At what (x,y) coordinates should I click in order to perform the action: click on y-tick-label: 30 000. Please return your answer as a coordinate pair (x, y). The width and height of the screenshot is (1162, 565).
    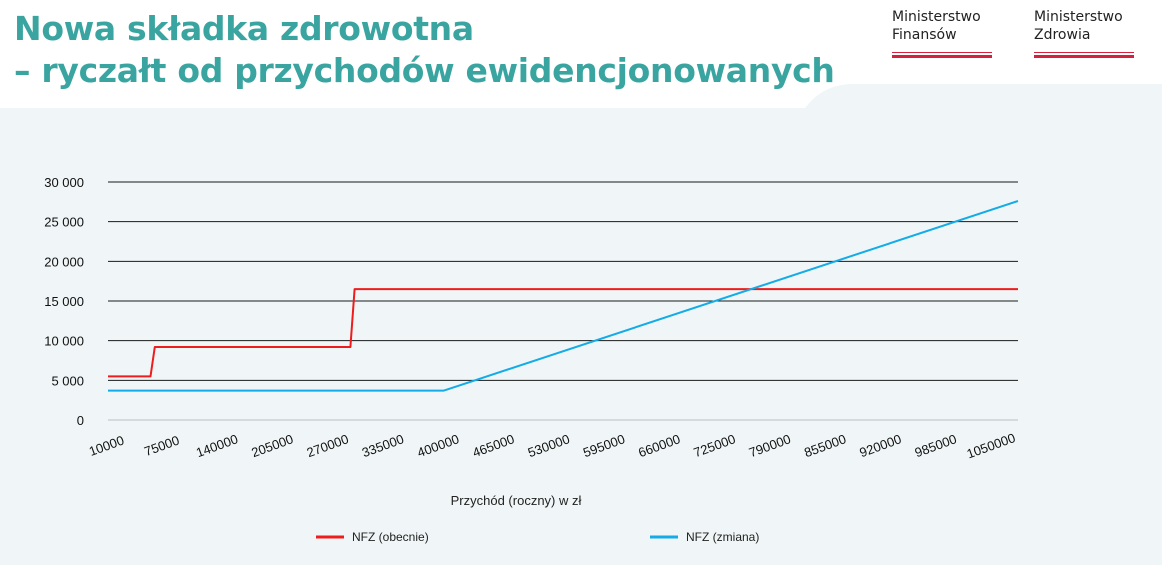
    Looking at the image, I should click on (64, 182).